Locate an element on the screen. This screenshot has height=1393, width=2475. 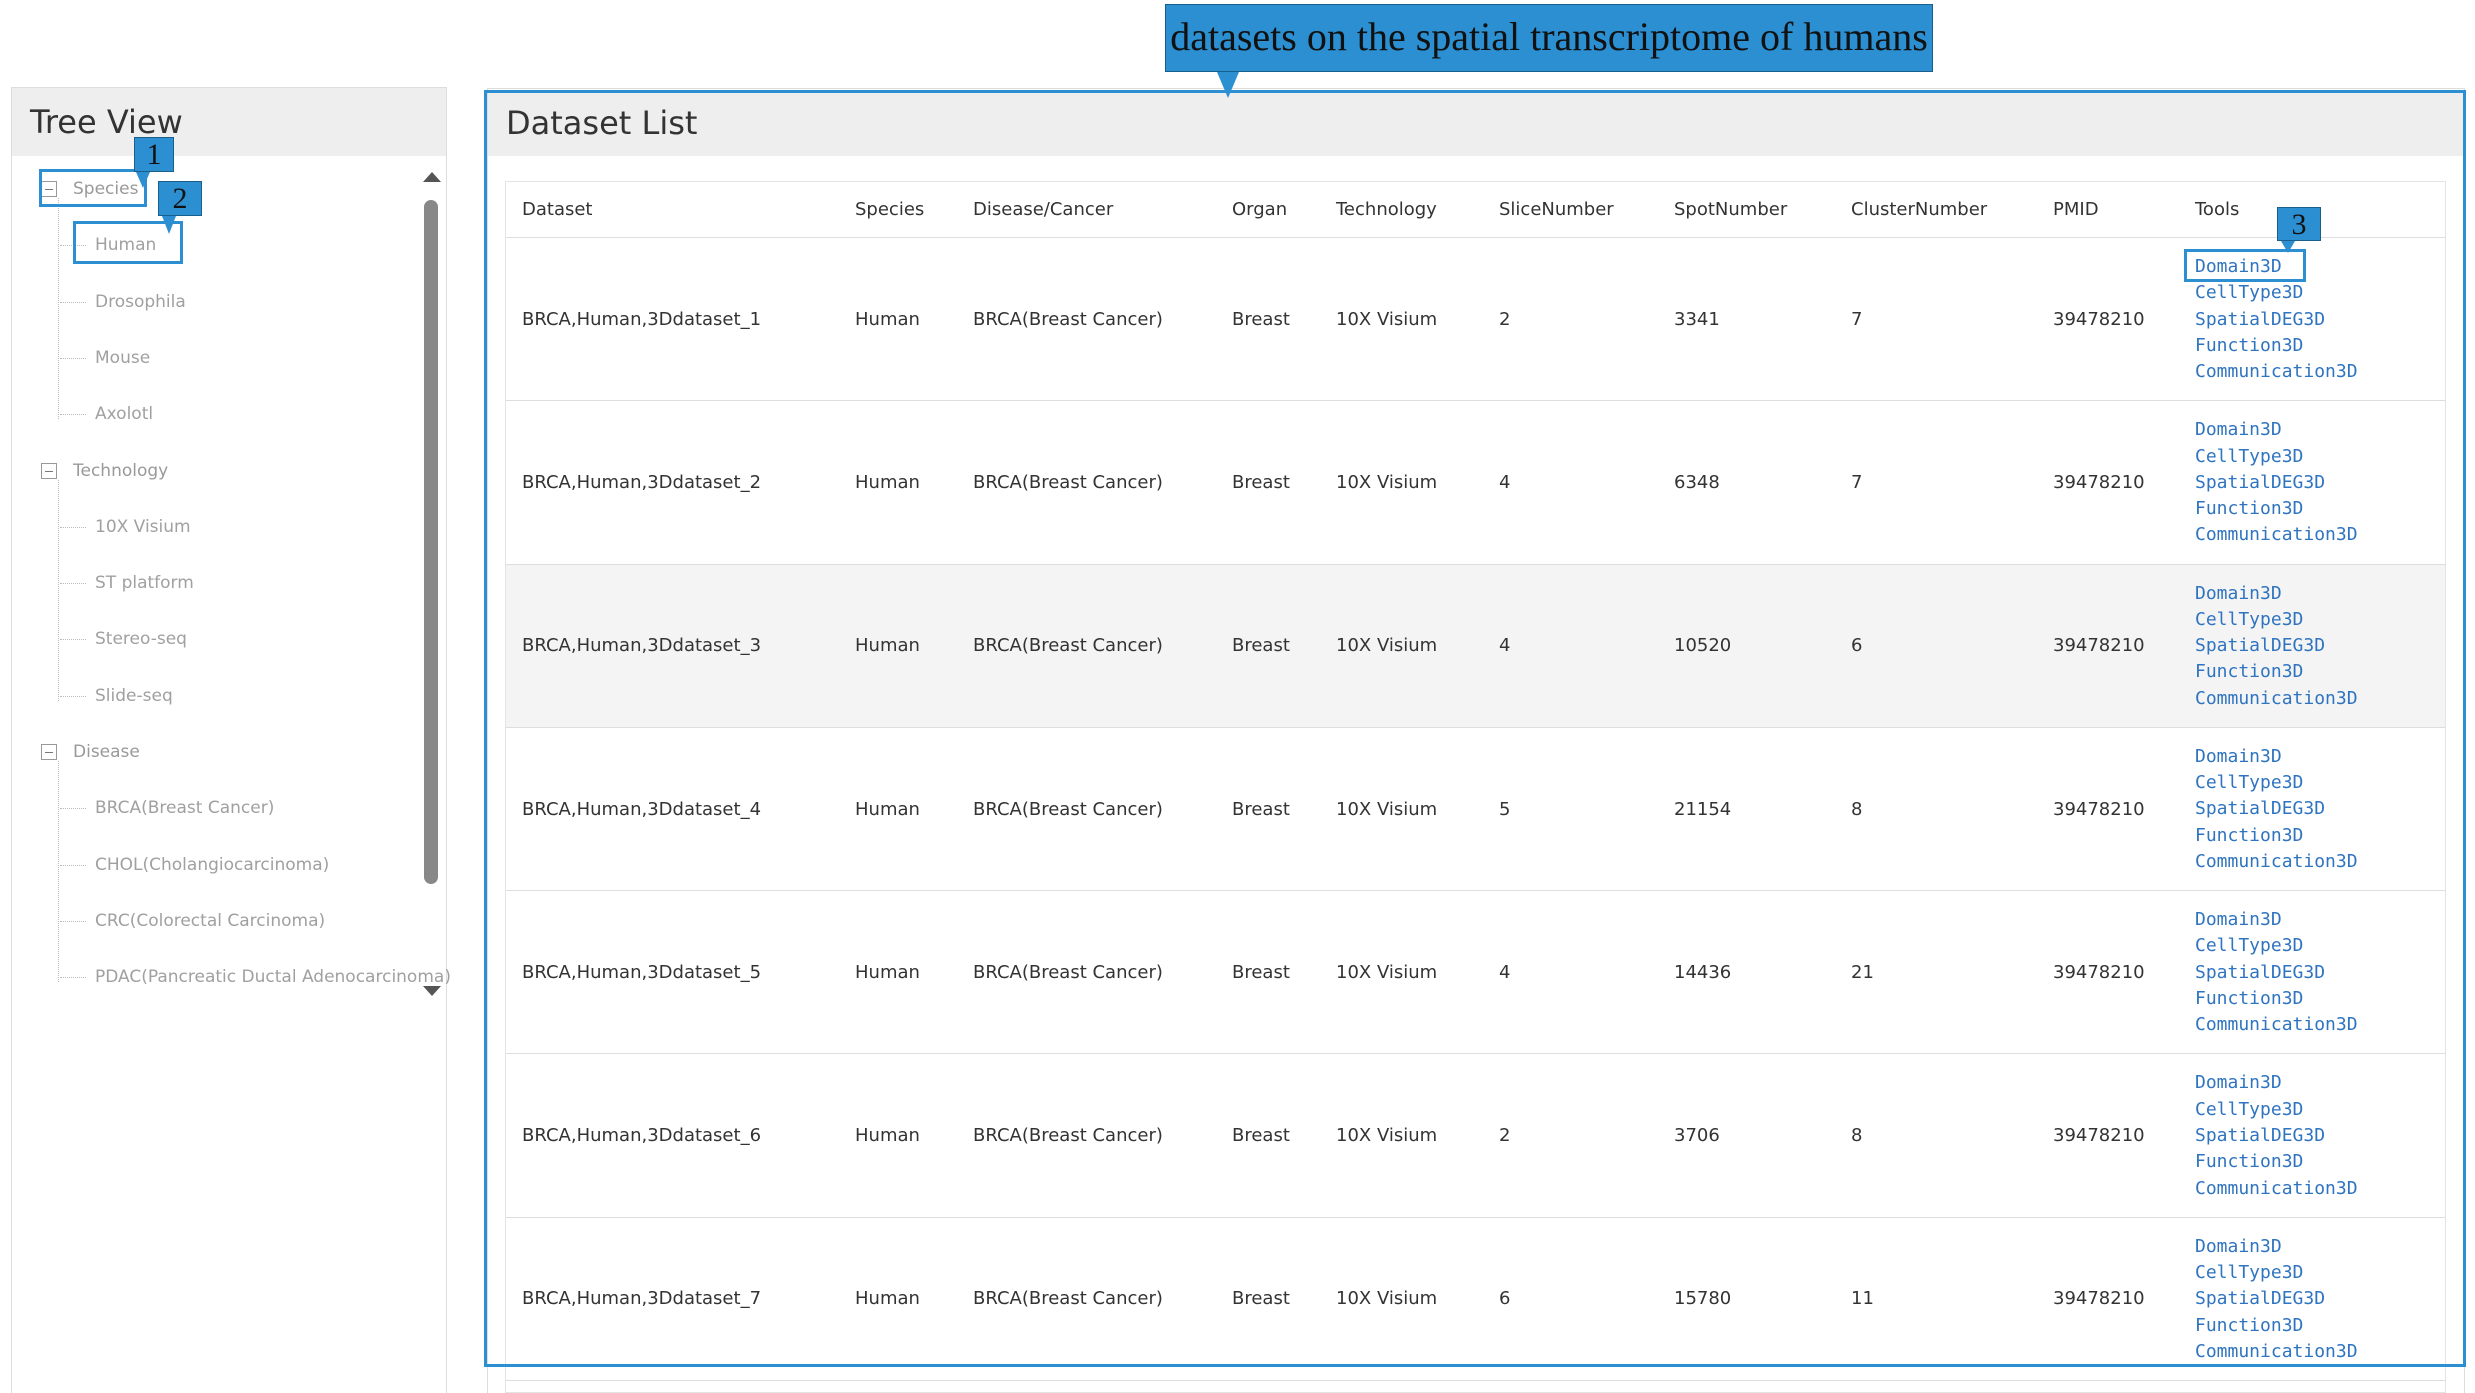
tree-item: ST platform is located at coordinates (144, 583).